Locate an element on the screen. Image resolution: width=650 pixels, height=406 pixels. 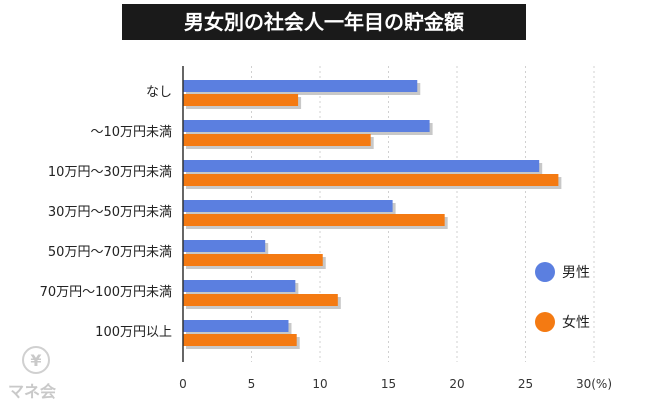
category-label: 70万円〜100万円未満 is located at coordinates (106, 292).